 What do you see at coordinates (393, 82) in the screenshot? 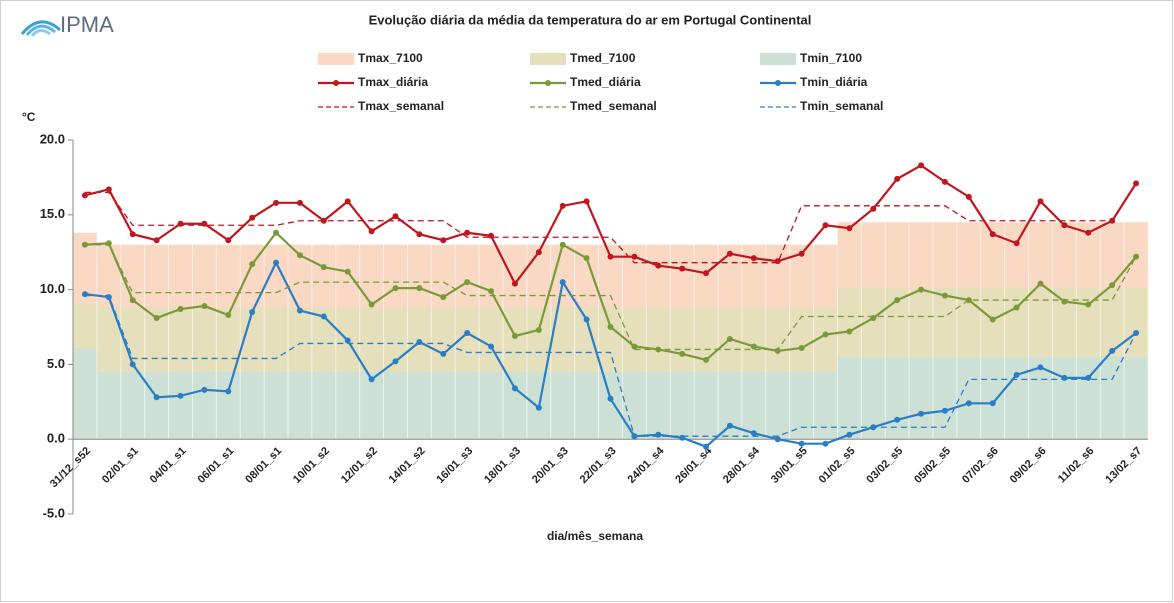
I see `legend-label: Tmax_diária` at bounding box center [393, 82].